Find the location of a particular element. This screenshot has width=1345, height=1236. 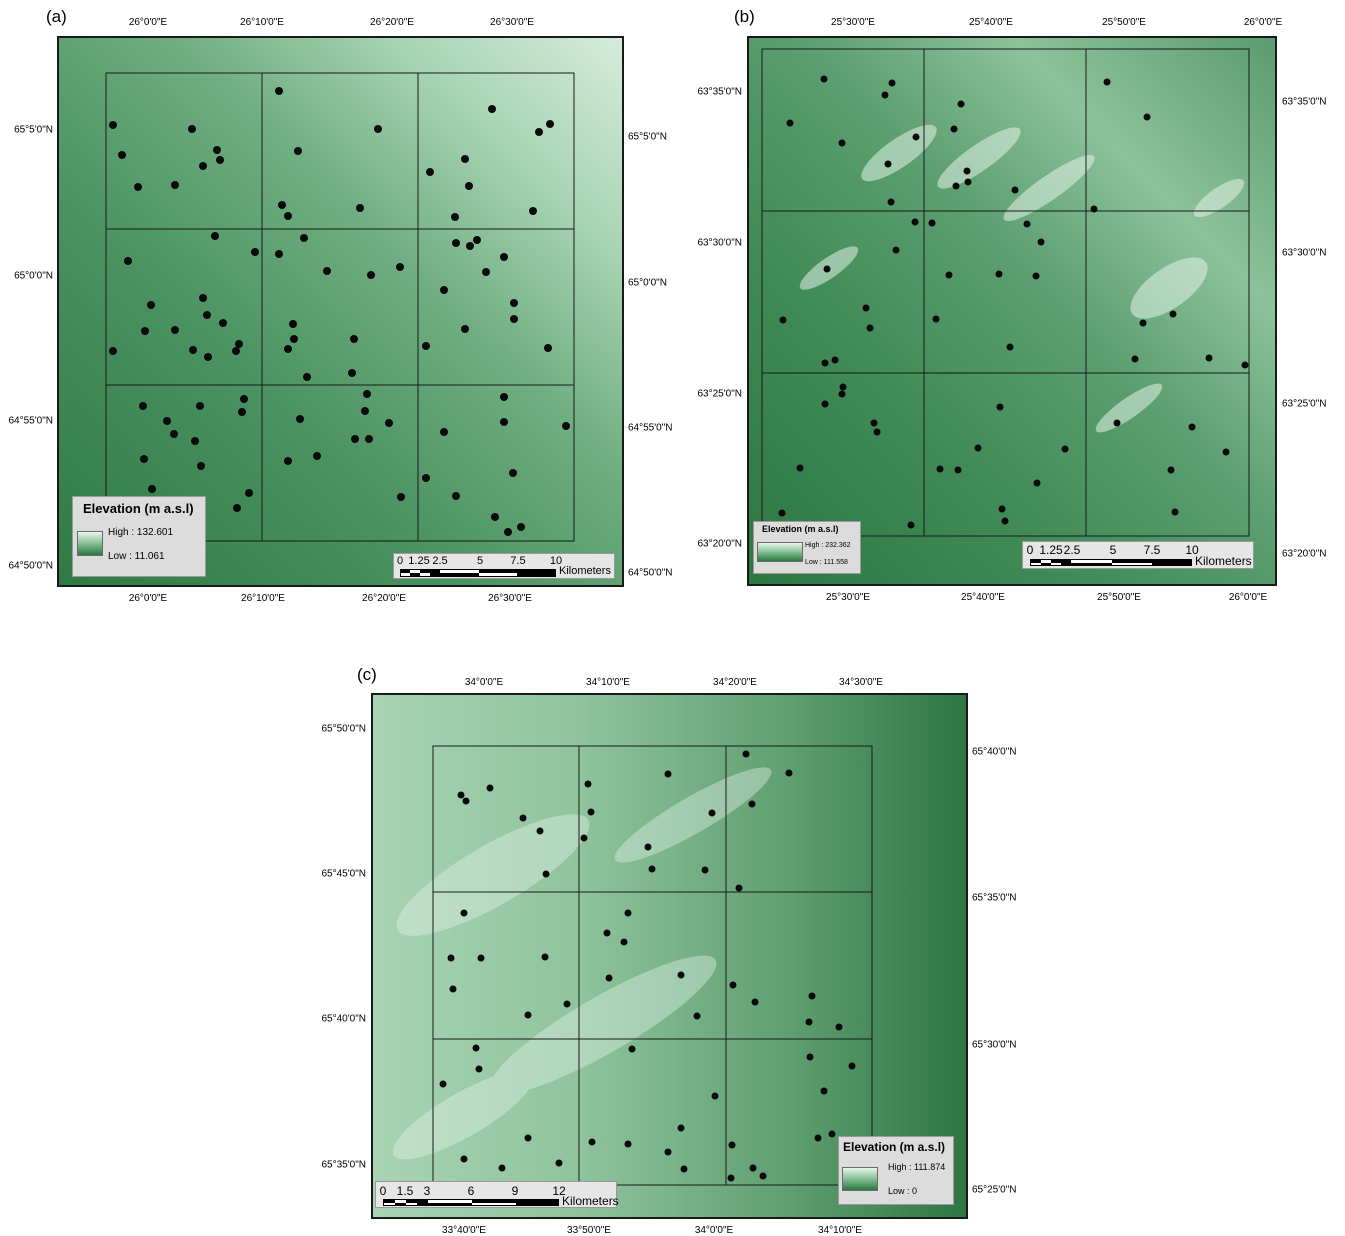

bottom-tick: 26°20'0"E is located at coordinates (384, 598).